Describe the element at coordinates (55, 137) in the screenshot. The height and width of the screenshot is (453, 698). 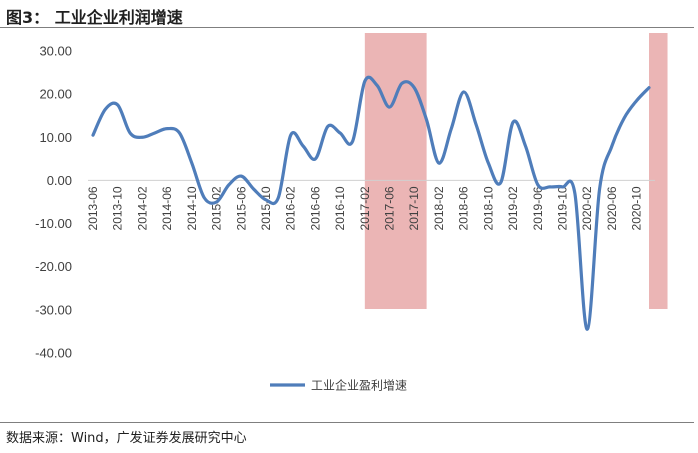
I see `y-tick-label: 10.00` at that location.